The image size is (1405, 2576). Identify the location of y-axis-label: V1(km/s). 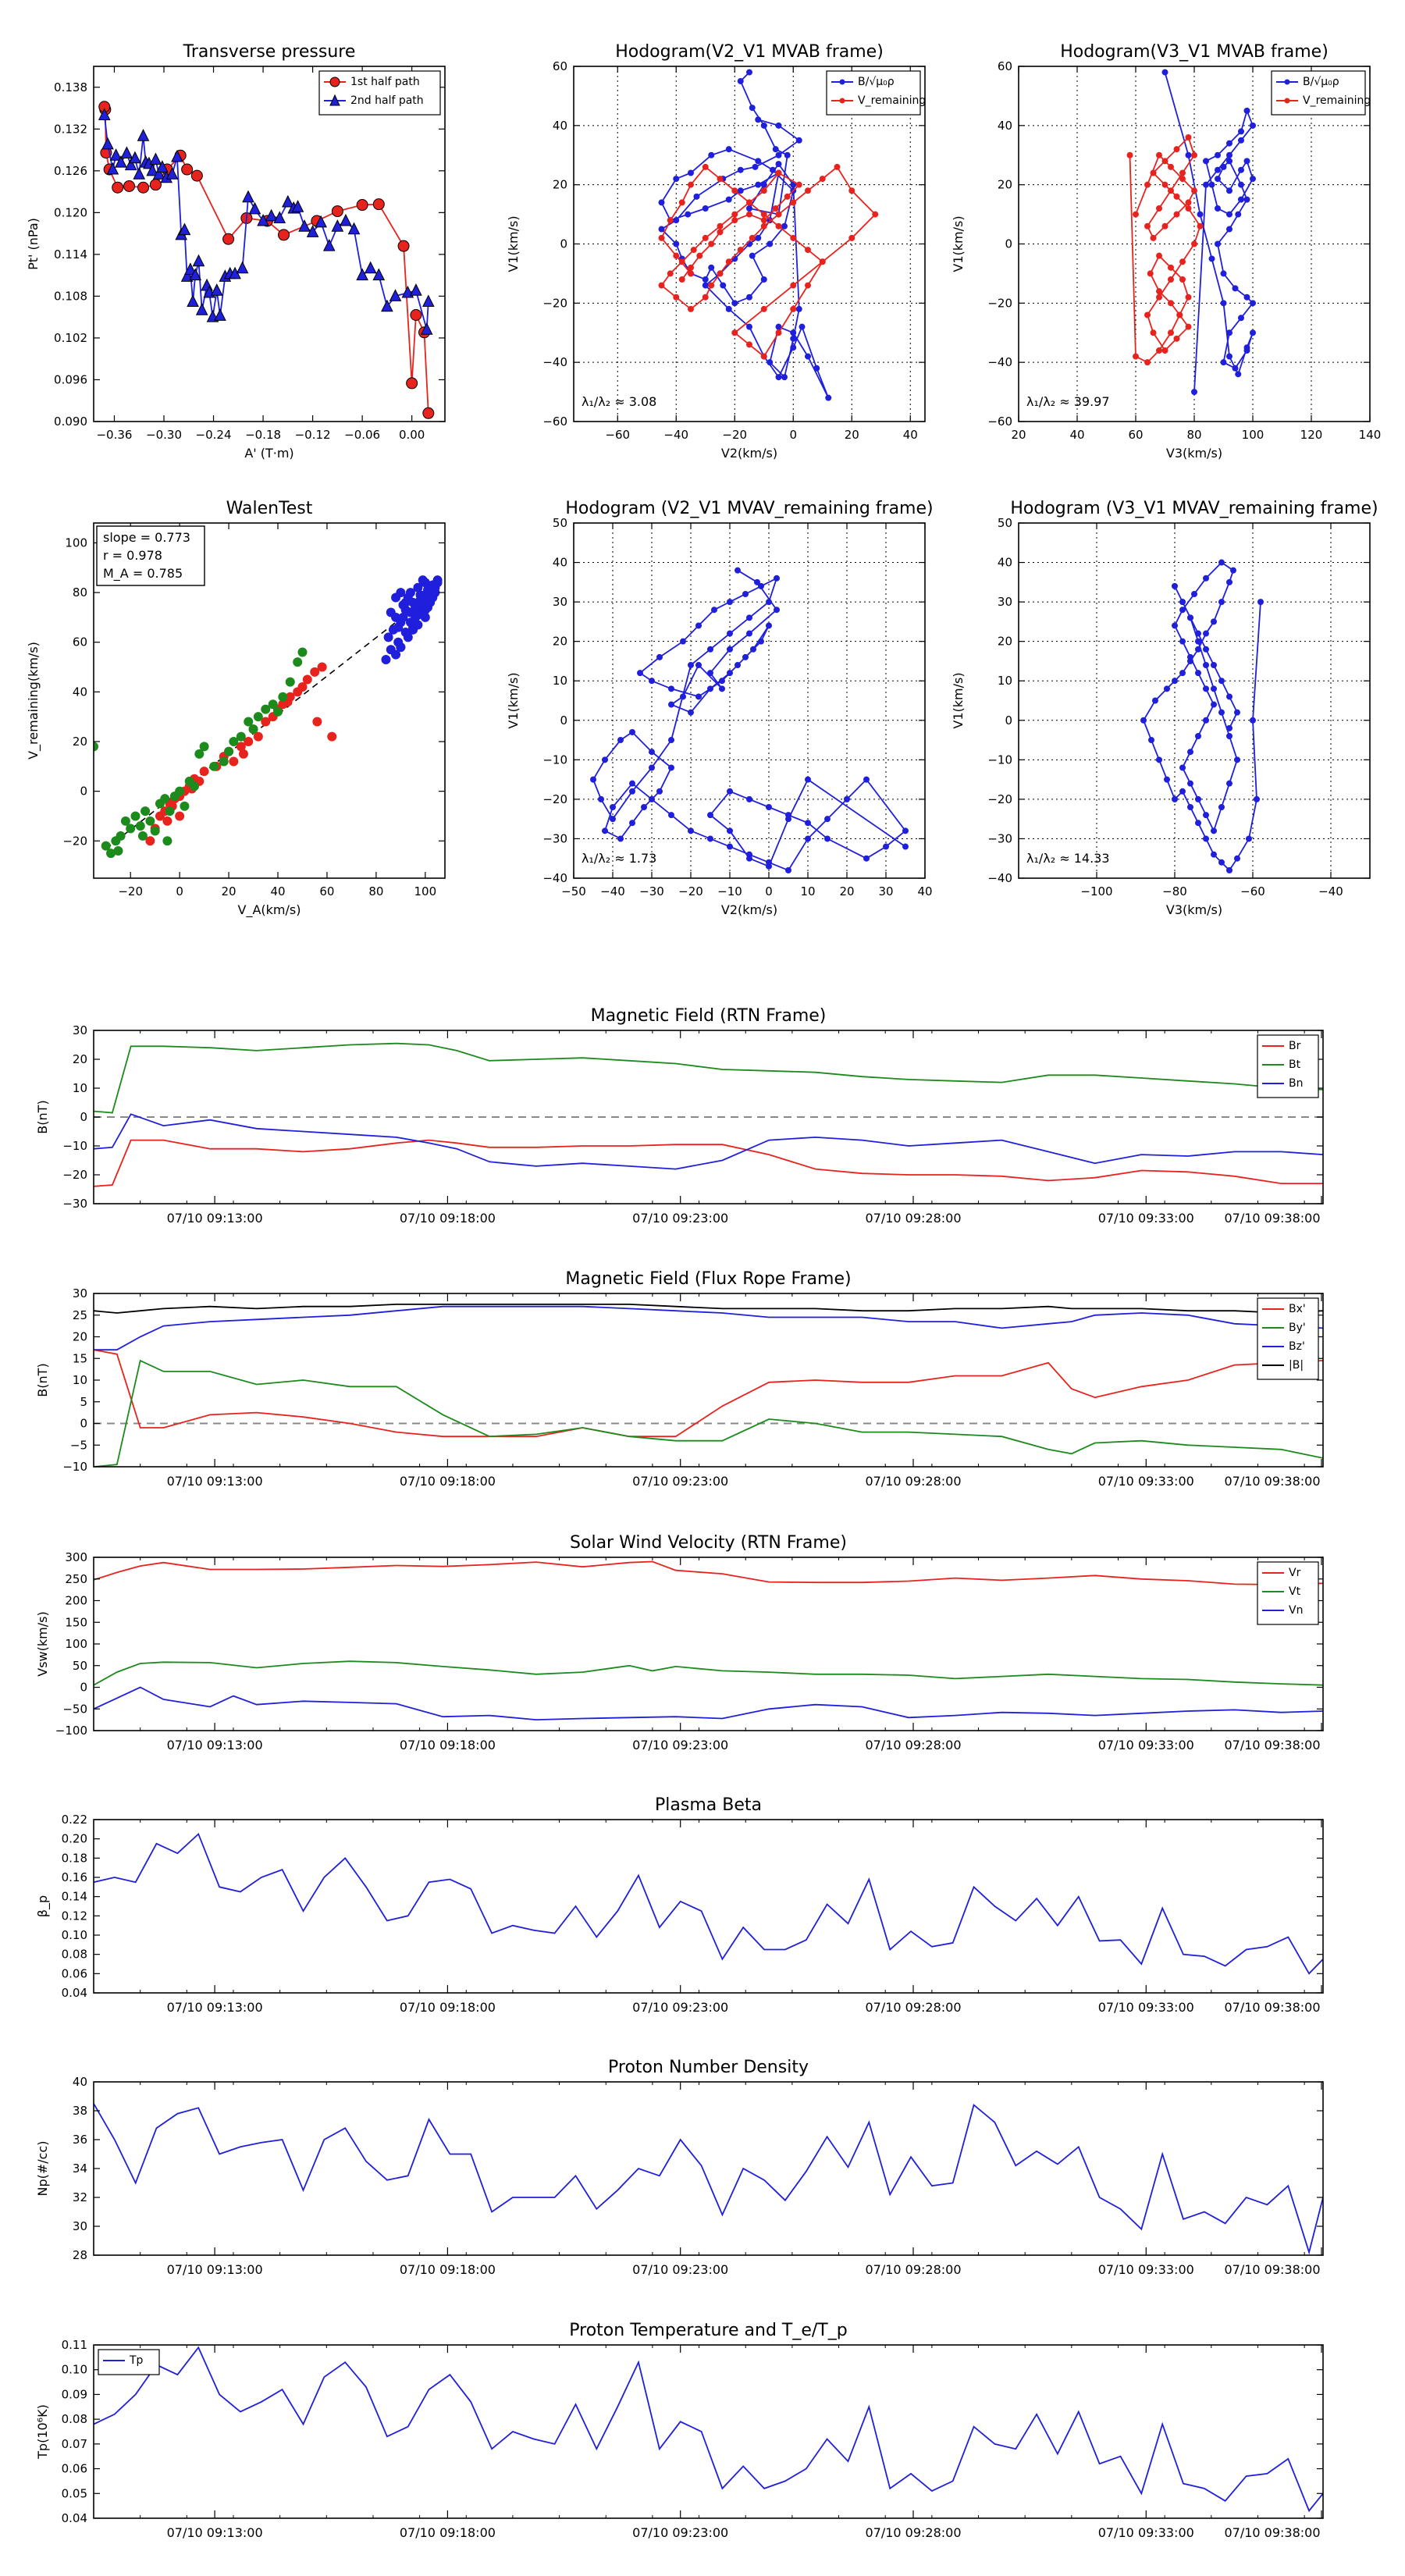
(513, 243).